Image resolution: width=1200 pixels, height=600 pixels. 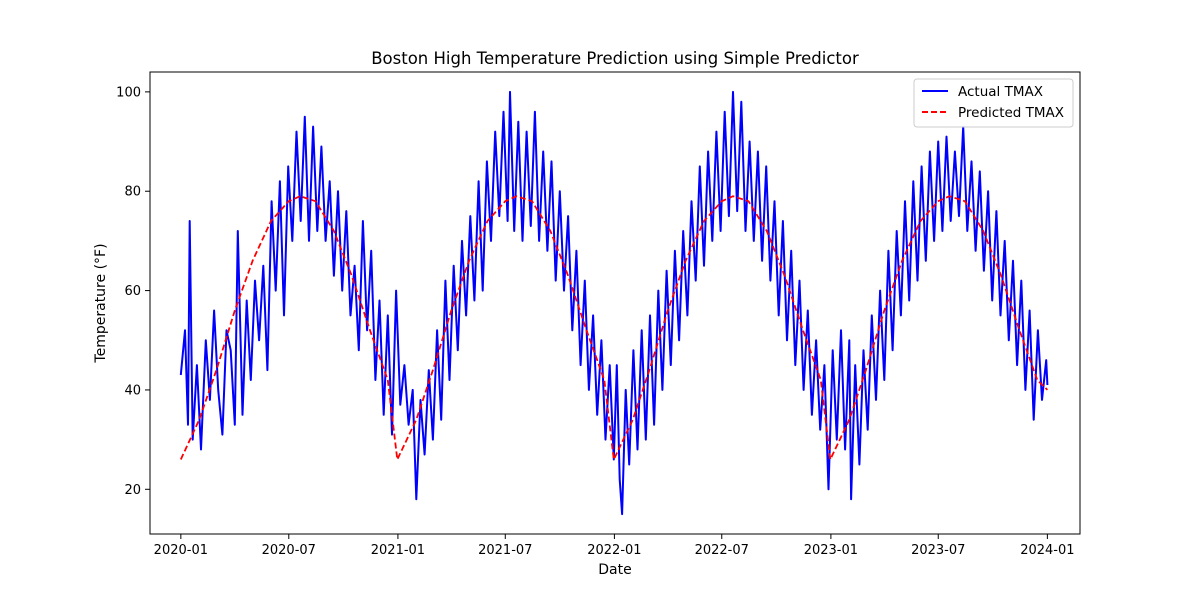 What do you see at coordinates (722, 550) in the screenshot?
I see `x-tick-label: 2022-07` at bounding box center [722, 550].